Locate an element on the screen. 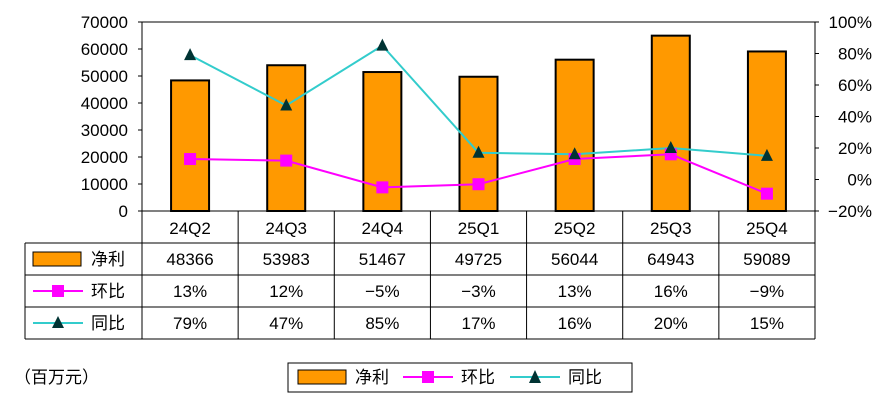 Image resolution: width=886 pixels, height=406 pixels. table-cell: 64943 is located at coordinates (670, 259).